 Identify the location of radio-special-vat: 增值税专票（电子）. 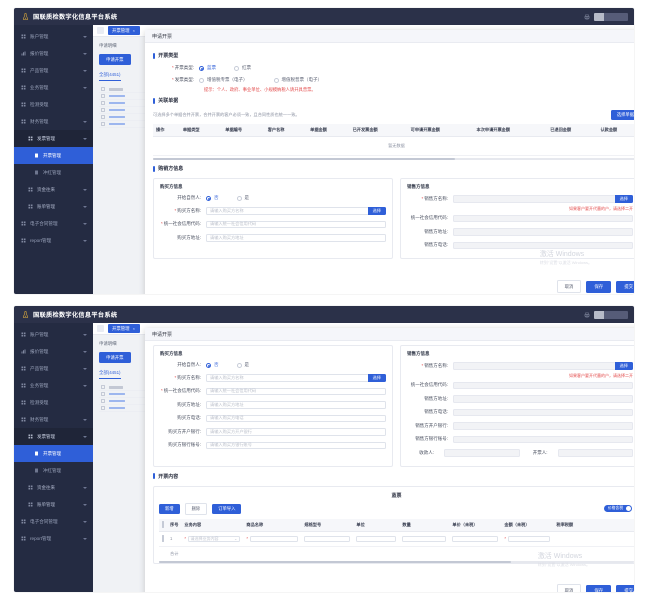
(223, 80).